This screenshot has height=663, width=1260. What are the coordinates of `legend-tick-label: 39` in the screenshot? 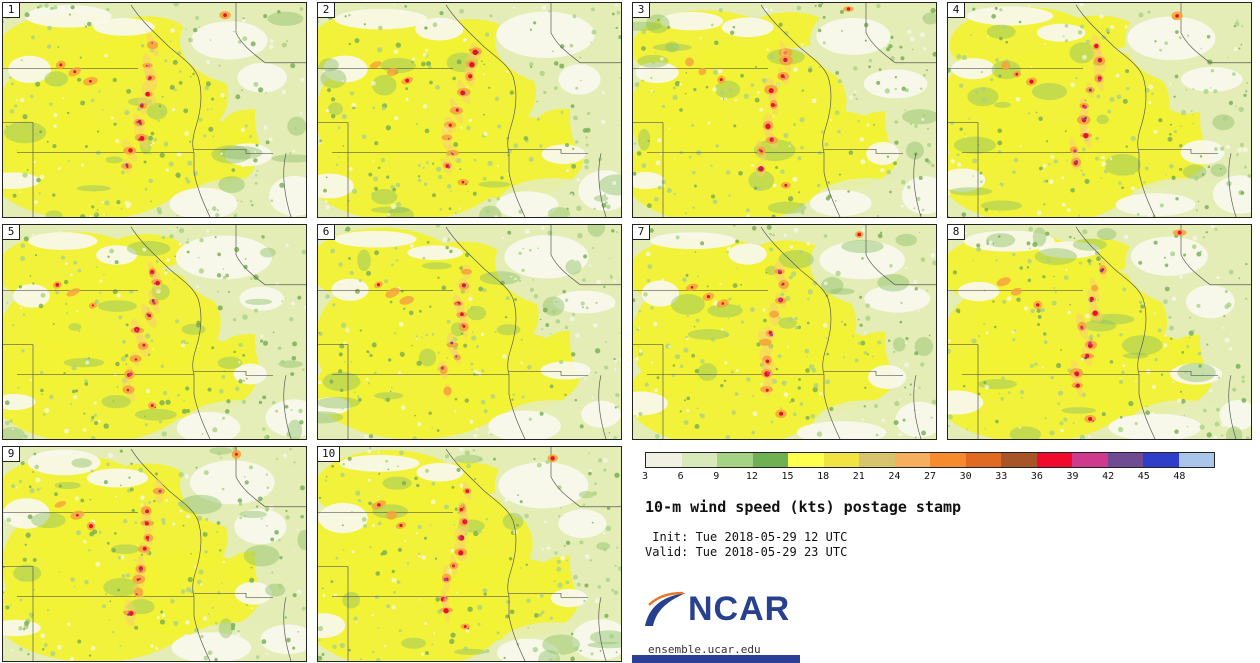 It's located at (1072, 476).